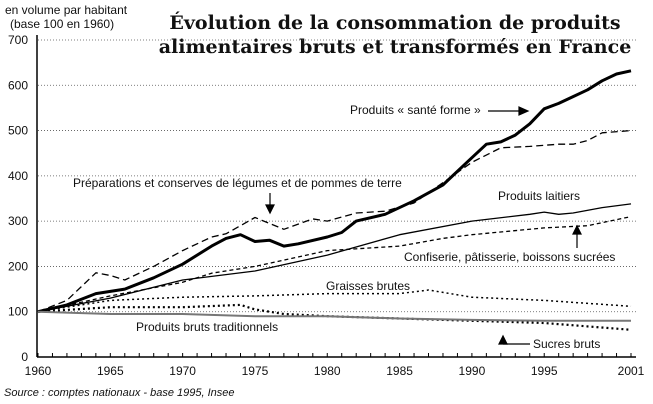  What do you see at coordinates (327, 371) in the screenshot?
I see `x-tick-label: 1980` at bounding box center [327, 371].